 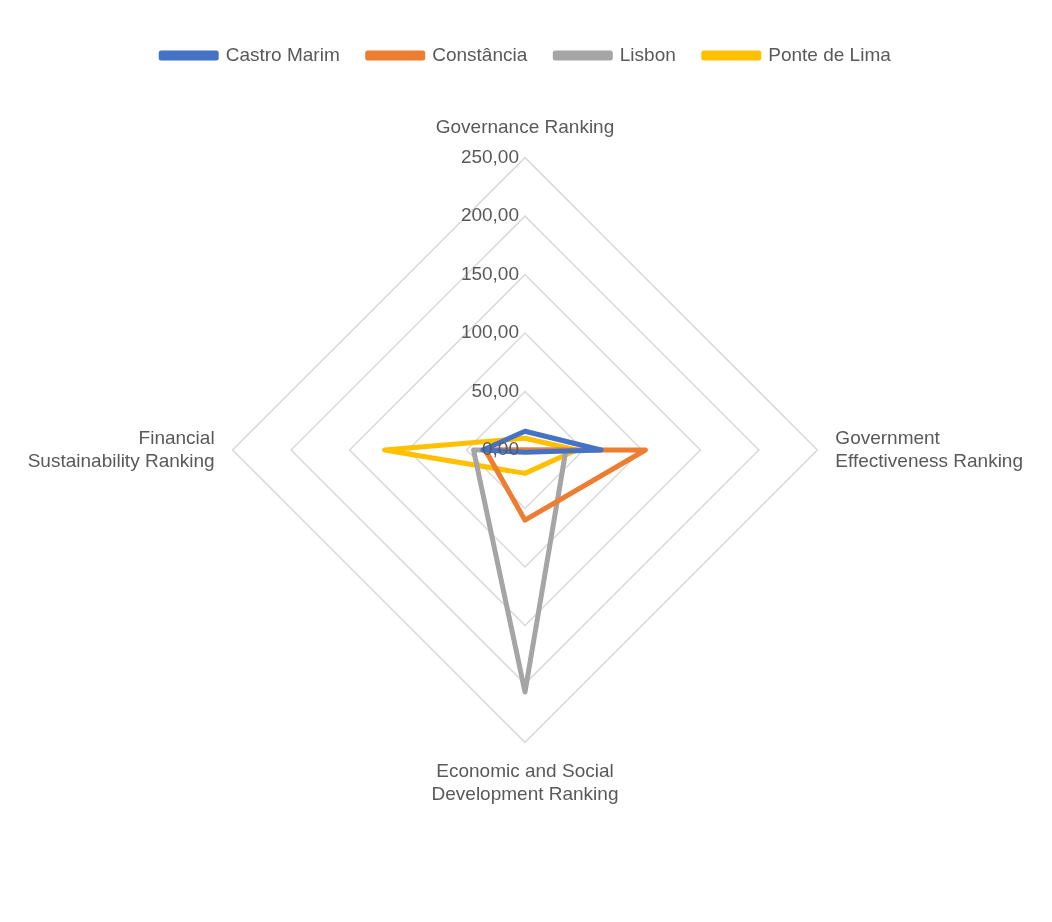 What do you see at coordinates (489, 215) in the screenshot?
I see `y-tick-label: 200,00` at bounding box center [489, 215].